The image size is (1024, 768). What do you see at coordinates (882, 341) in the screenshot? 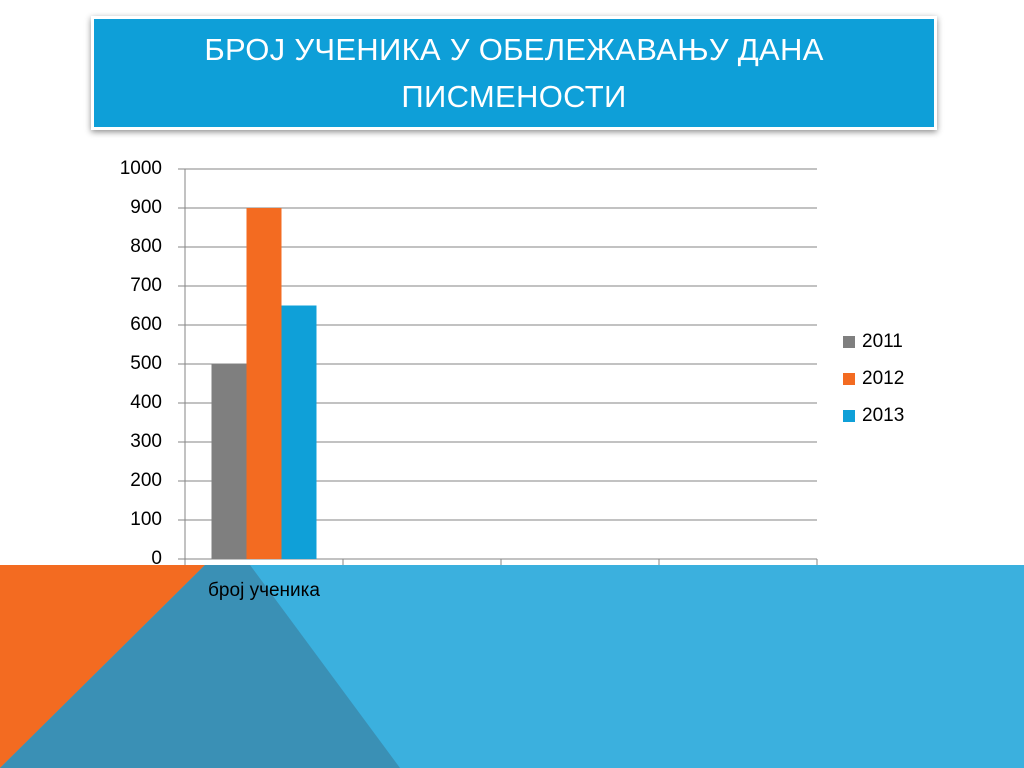
I see `legend-label: 2011` at bounding box center [882, 341].